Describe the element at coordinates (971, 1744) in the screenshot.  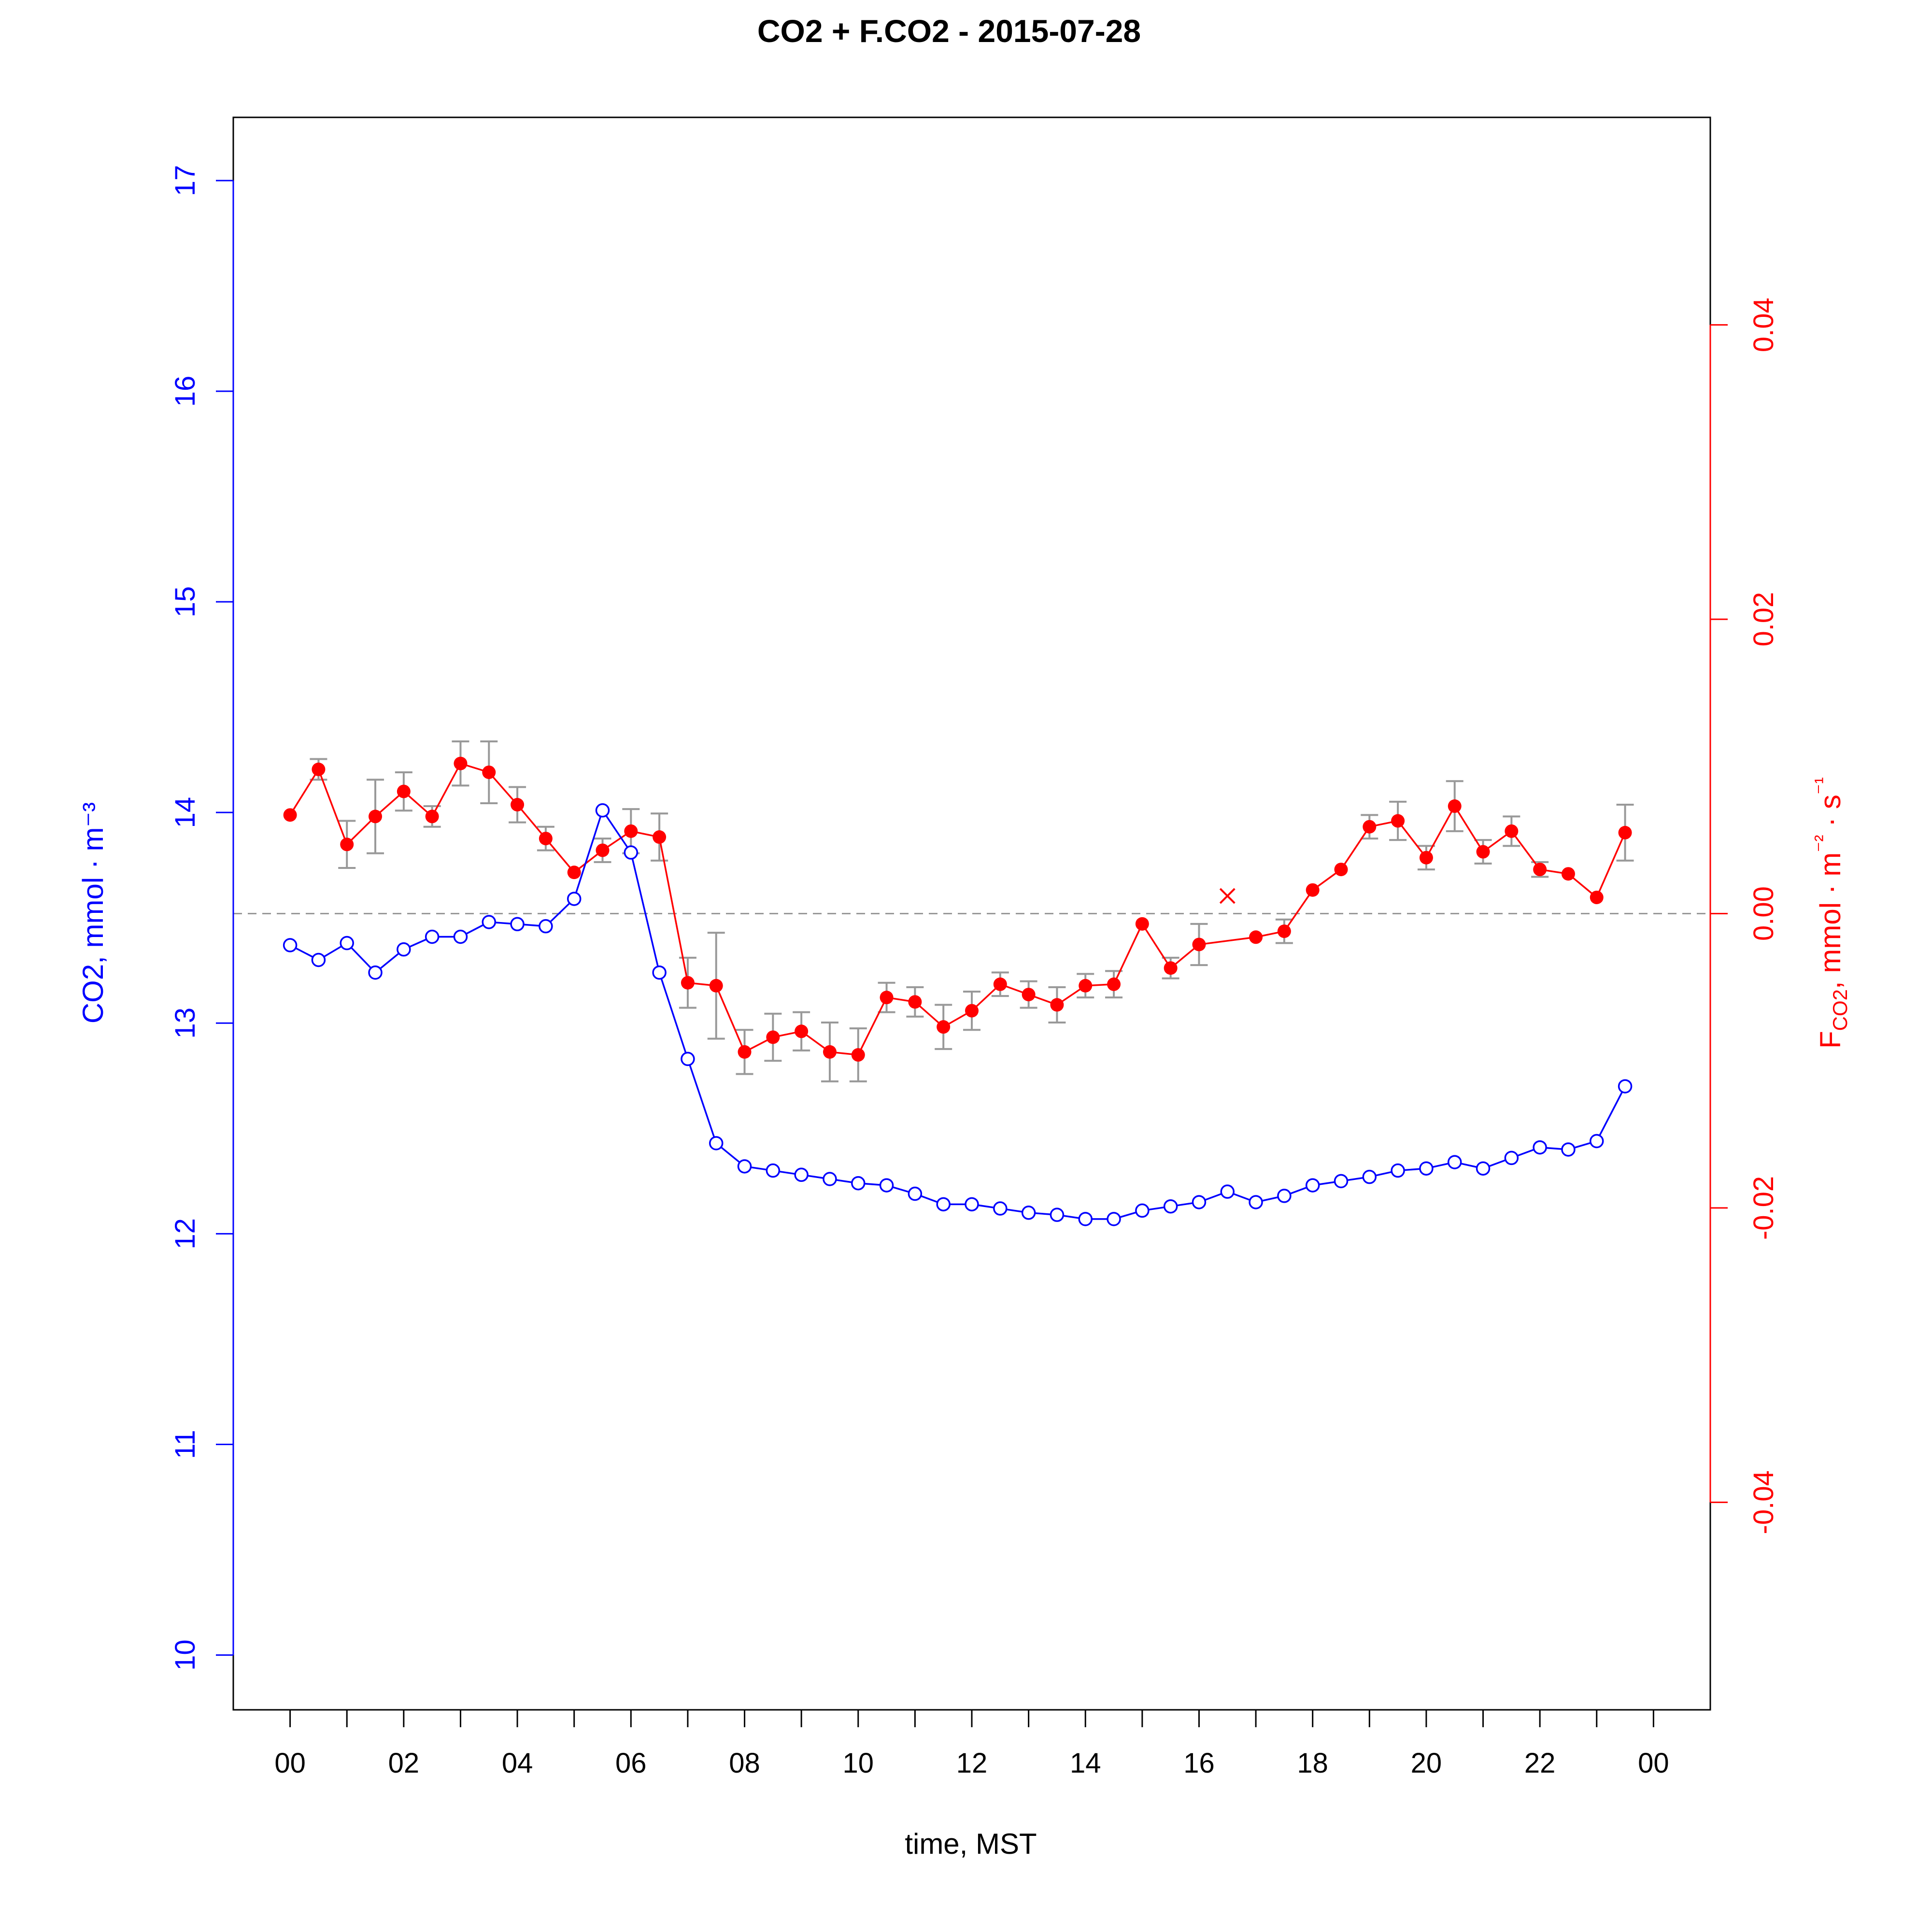
I see `x-axis: 00 02 04 06 08 10 12 14 16 18 20 22 00` at that location.